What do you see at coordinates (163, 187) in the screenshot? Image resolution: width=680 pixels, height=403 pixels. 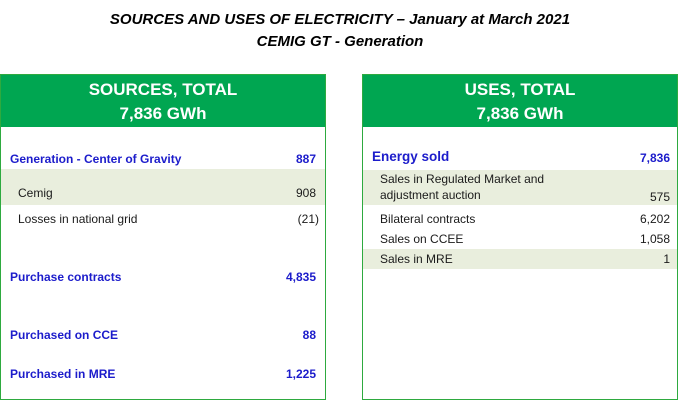 I see `sources-row-cemig: Cemig 908` at bounding box center [163, 187].